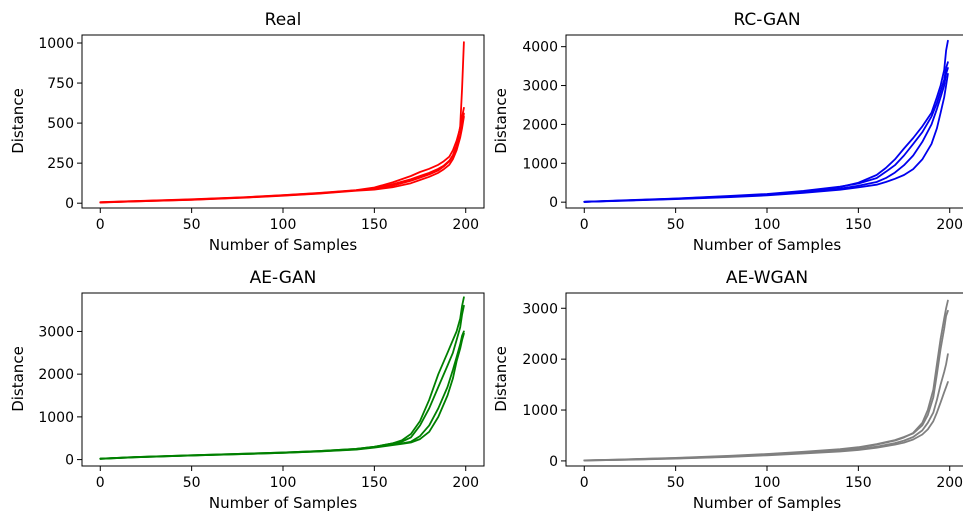 This screenshot has height=512, width=963. I want to click on y-tick-label: 750, so click(60, 84).